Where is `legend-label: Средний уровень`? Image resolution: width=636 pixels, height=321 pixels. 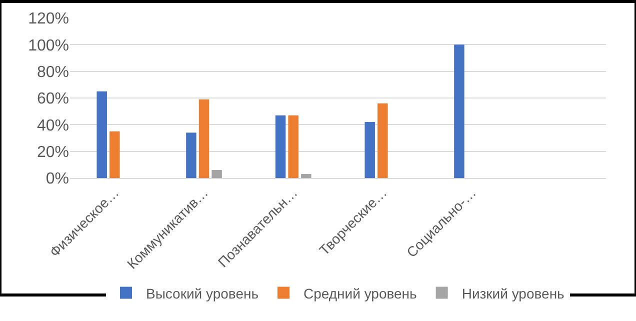 legend-label: Средний уровень is located at coordinates (360, 293).